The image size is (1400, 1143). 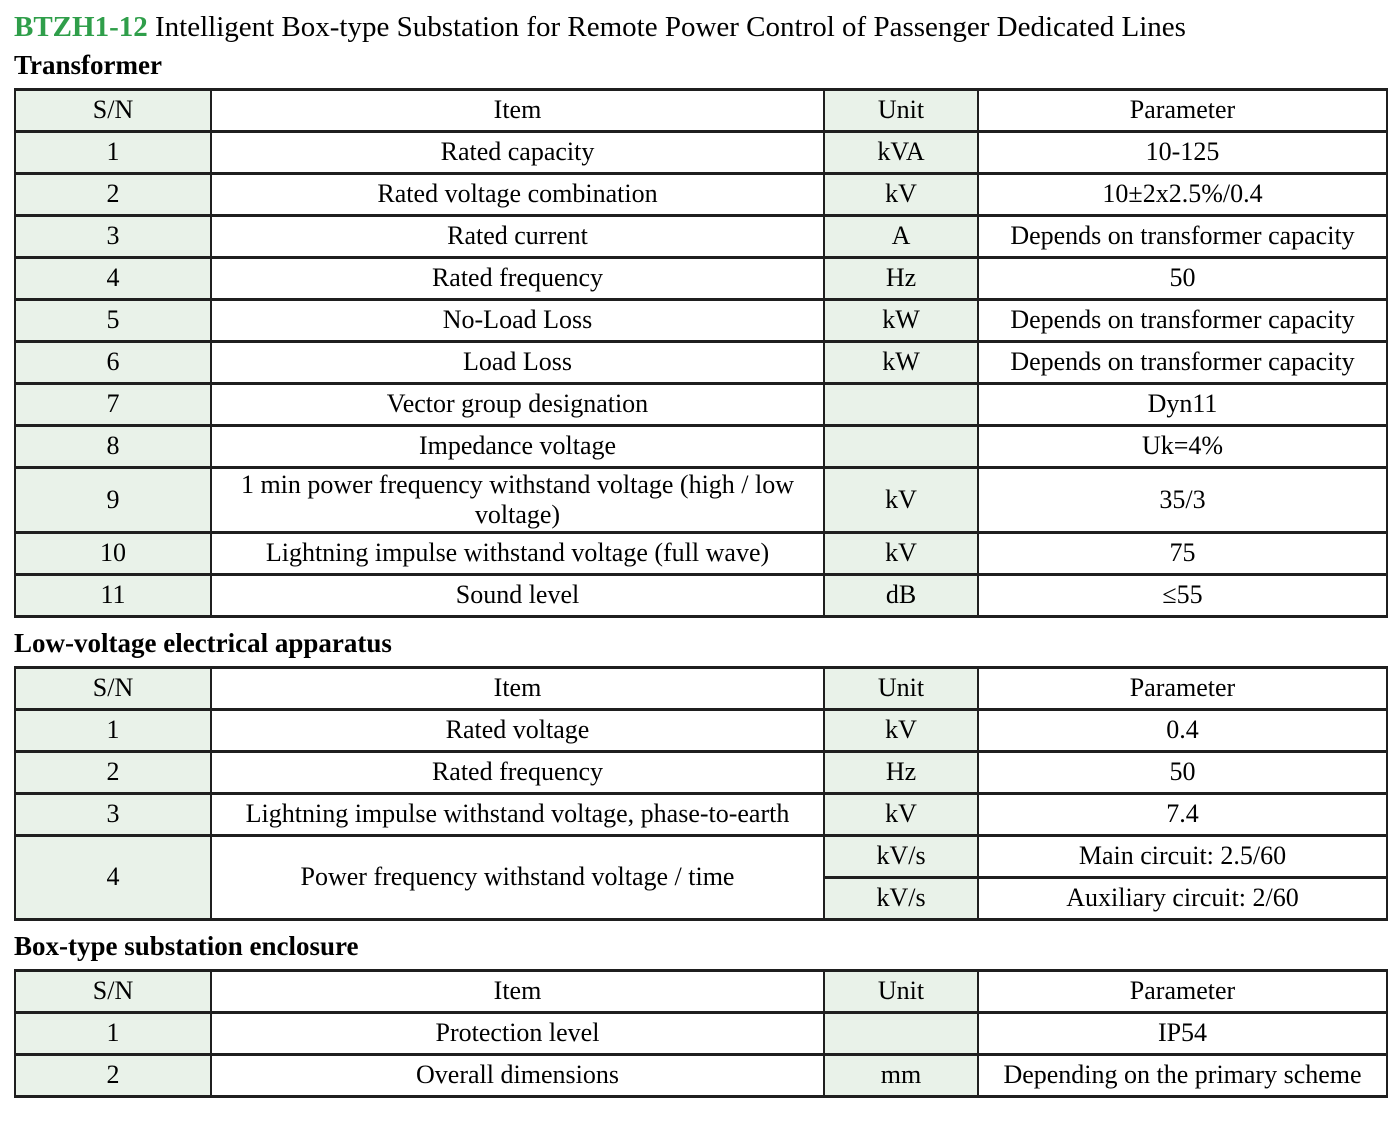 What do you see at coordinates (901, 595) in the screenshot?
I see `cell-unit: dB` at bounding box center [901, 595].